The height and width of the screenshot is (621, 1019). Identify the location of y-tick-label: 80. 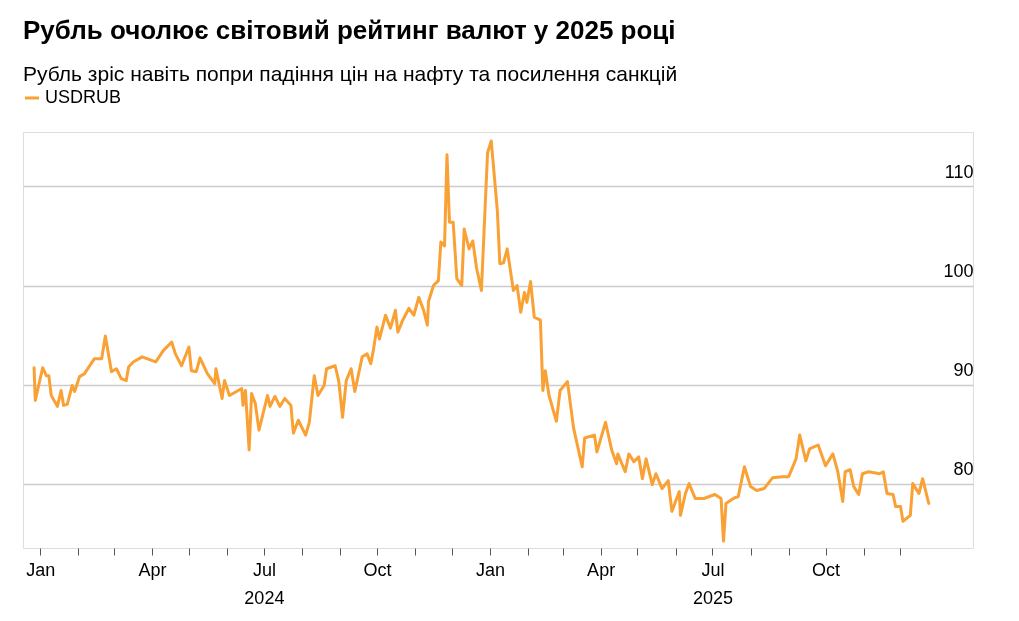
(963, 469).